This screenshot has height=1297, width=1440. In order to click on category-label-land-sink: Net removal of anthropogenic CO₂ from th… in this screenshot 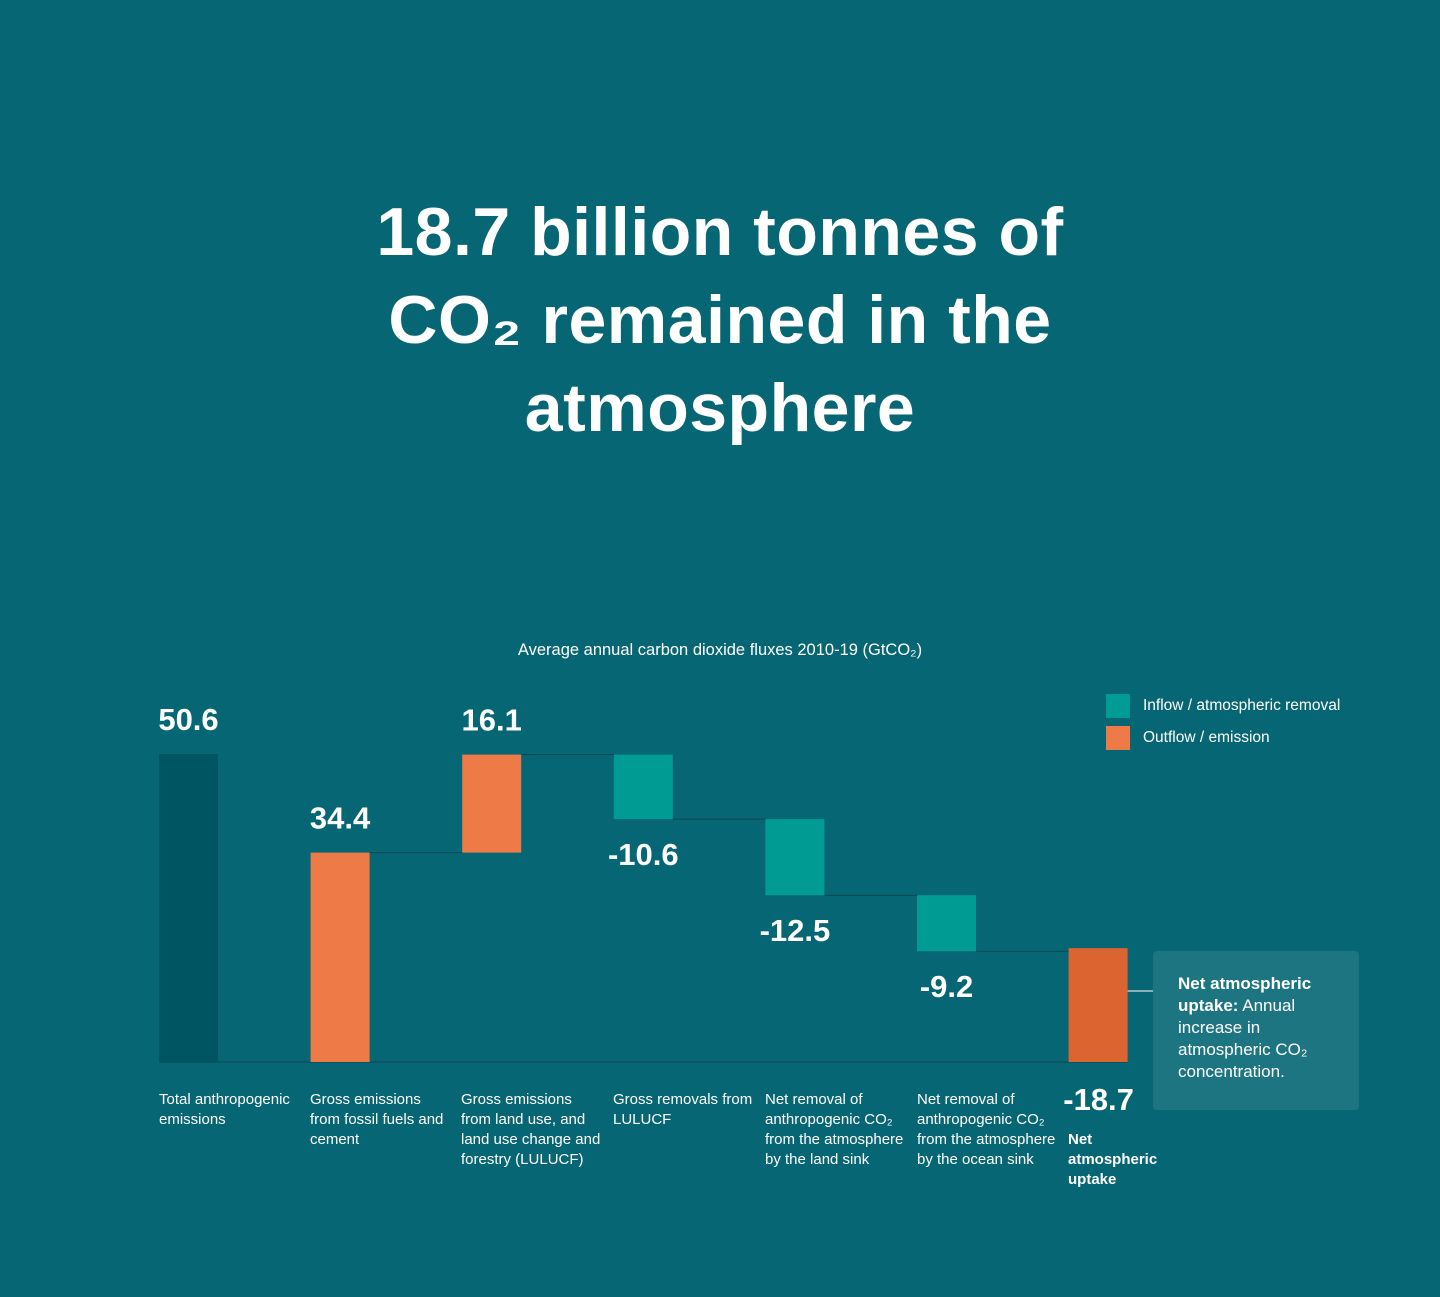, I will do `click(834, 1129)`.